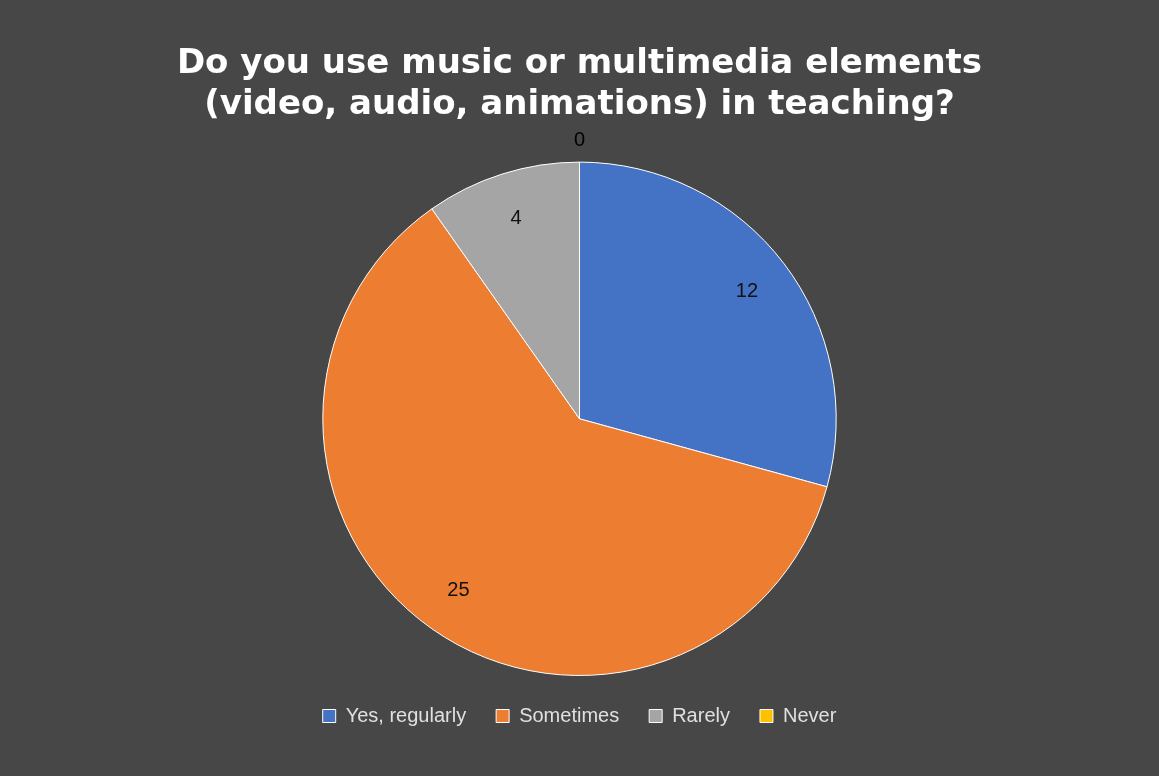  What do you see at coordinates (579, 82) in the screenshot?
I see `chart-title: Do you use music or multimedia elements (video, audio, animations) in teaching?` at bounding box center [579, 82].